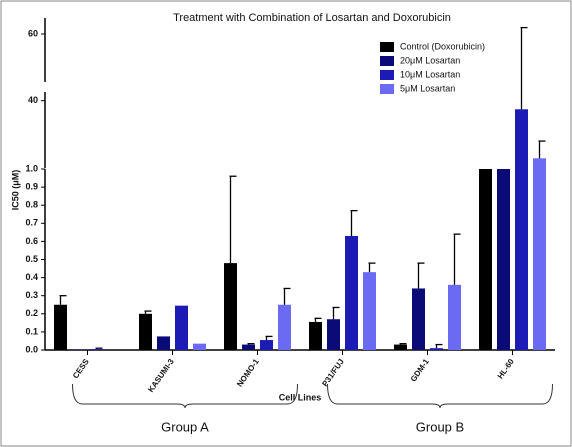 This screenshot has width=572, height=447. I want to click on y-tick-label: 0.4, so click(31, 277).